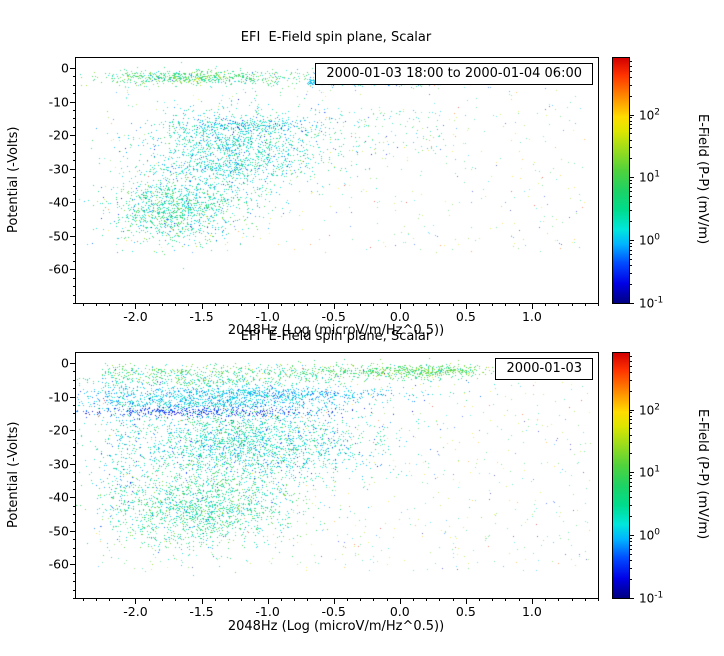  Describe the element at coordinates (650, 240) in the screenshot. I see `colorbar-tick-label: 10⁰` at that location.